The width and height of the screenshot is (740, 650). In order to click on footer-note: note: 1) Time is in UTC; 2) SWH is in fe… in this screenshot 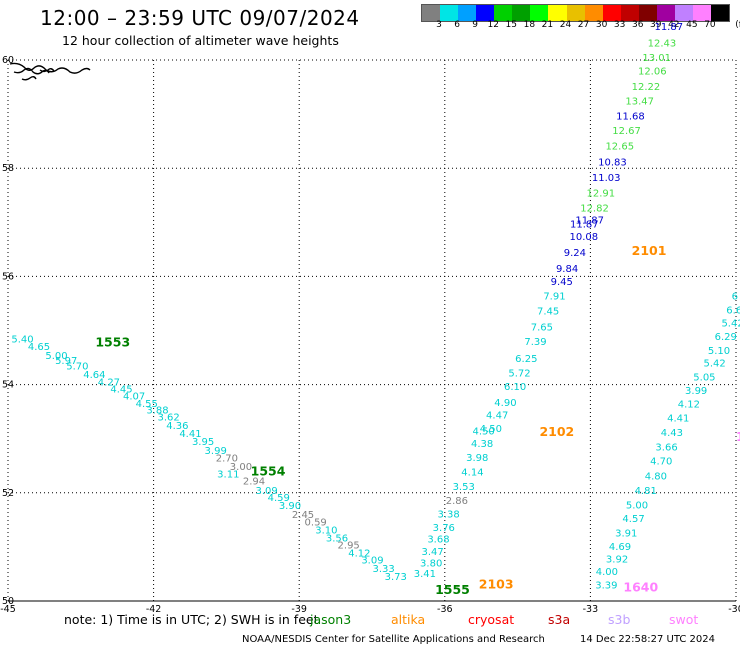, I will do `click(191, 619)`.